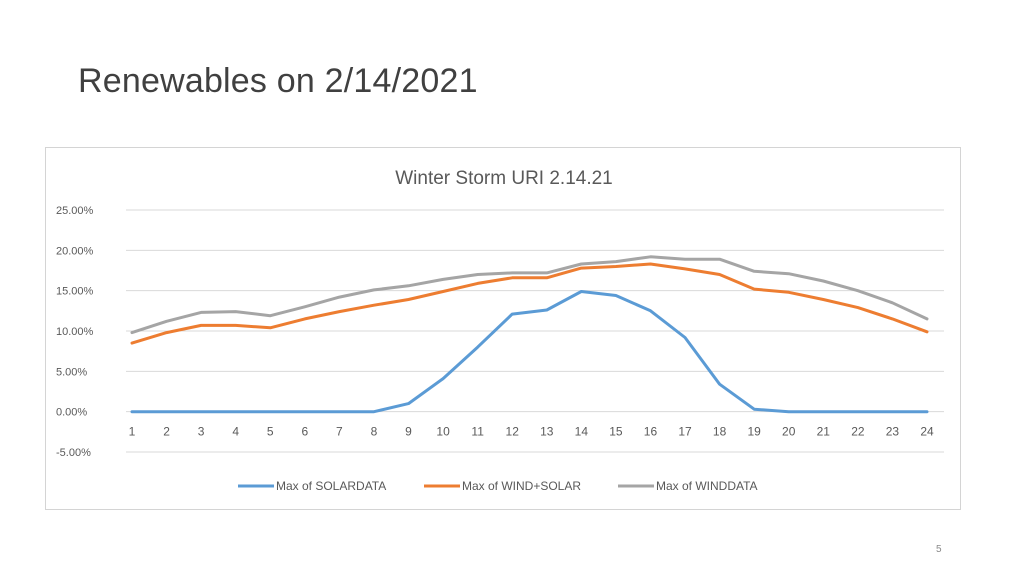 The height and width of the screenshot is (576, 1024). Describe the element at coordinates (201, 432) in the screenshot. I see `x-tick-label: 3` at that location.